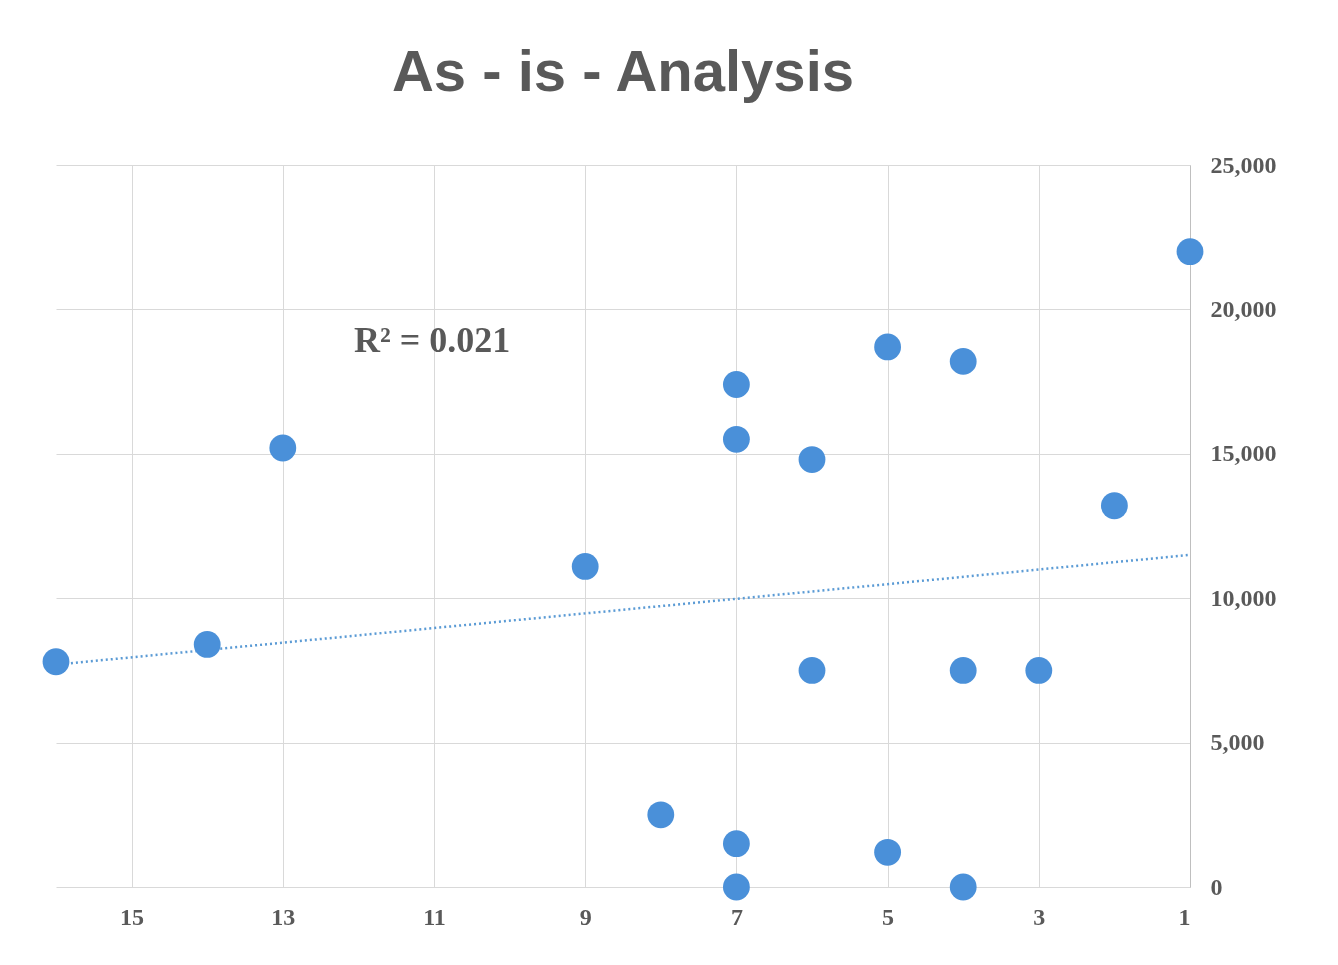 Image resolution: width=1338 pixels, height=965 pixels. What do you see at coordinates (1039, 916) in the screenshot?
I see `x-tick-label: 3` at bounding box center [1039, 916].